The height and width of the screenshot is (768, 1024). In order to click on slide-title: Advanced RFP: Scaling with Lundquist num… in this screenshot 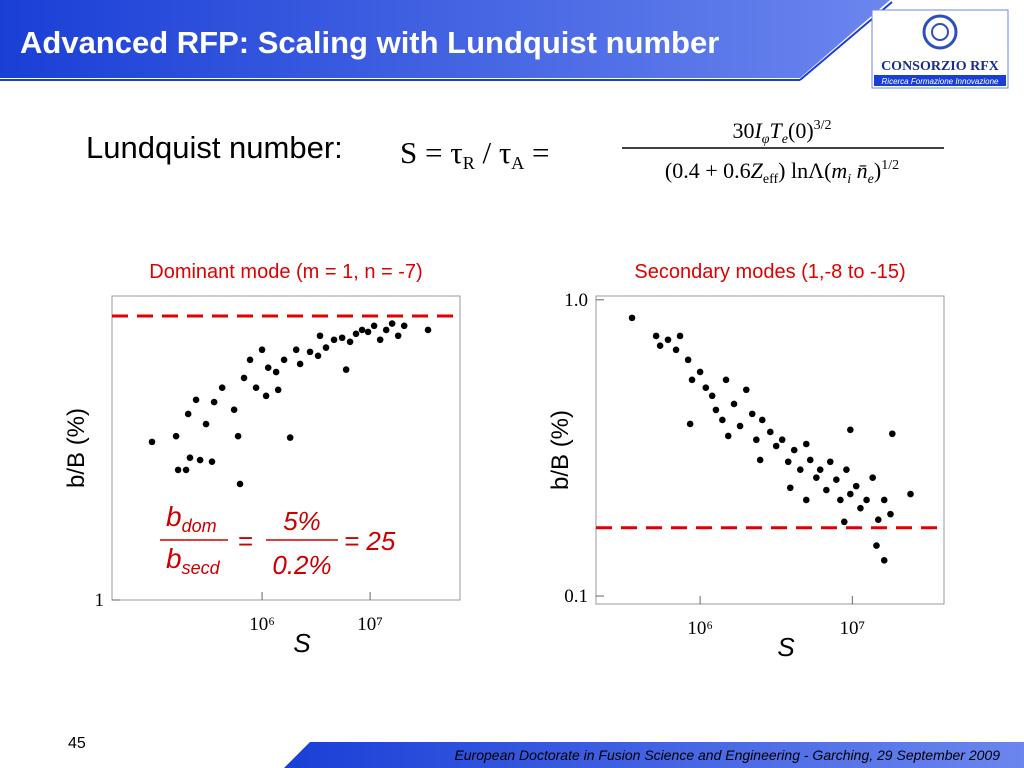, I will do `click(369, 42)`.